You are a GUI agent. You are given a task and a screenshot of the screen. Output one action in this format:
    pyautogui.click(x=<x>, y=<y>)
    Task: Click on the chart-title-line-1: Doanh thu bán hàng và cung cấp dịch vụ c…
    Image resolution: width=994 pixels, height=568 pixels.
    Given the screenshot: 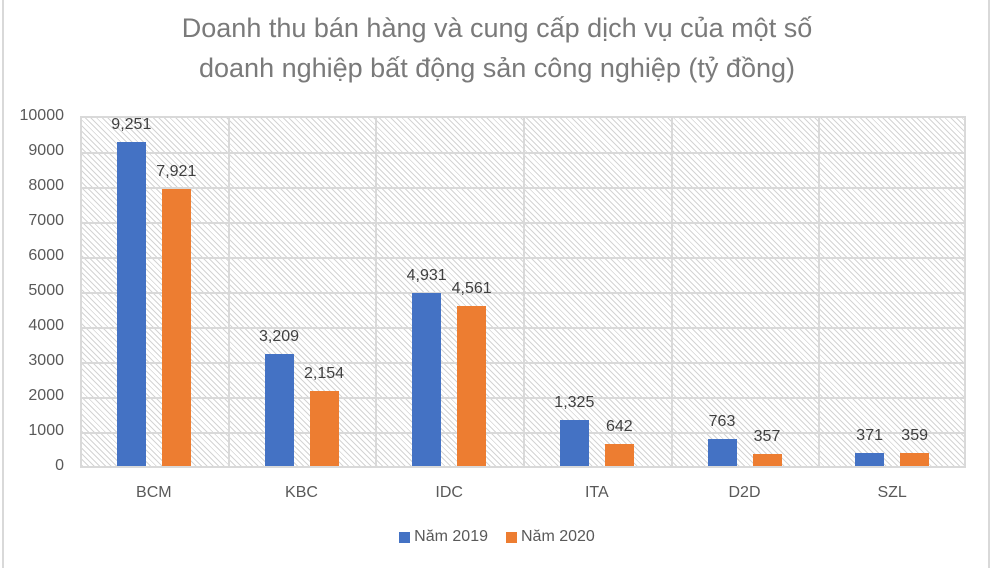 What is the action you would take?
    pyautogui.click(x=497, y=28)
    